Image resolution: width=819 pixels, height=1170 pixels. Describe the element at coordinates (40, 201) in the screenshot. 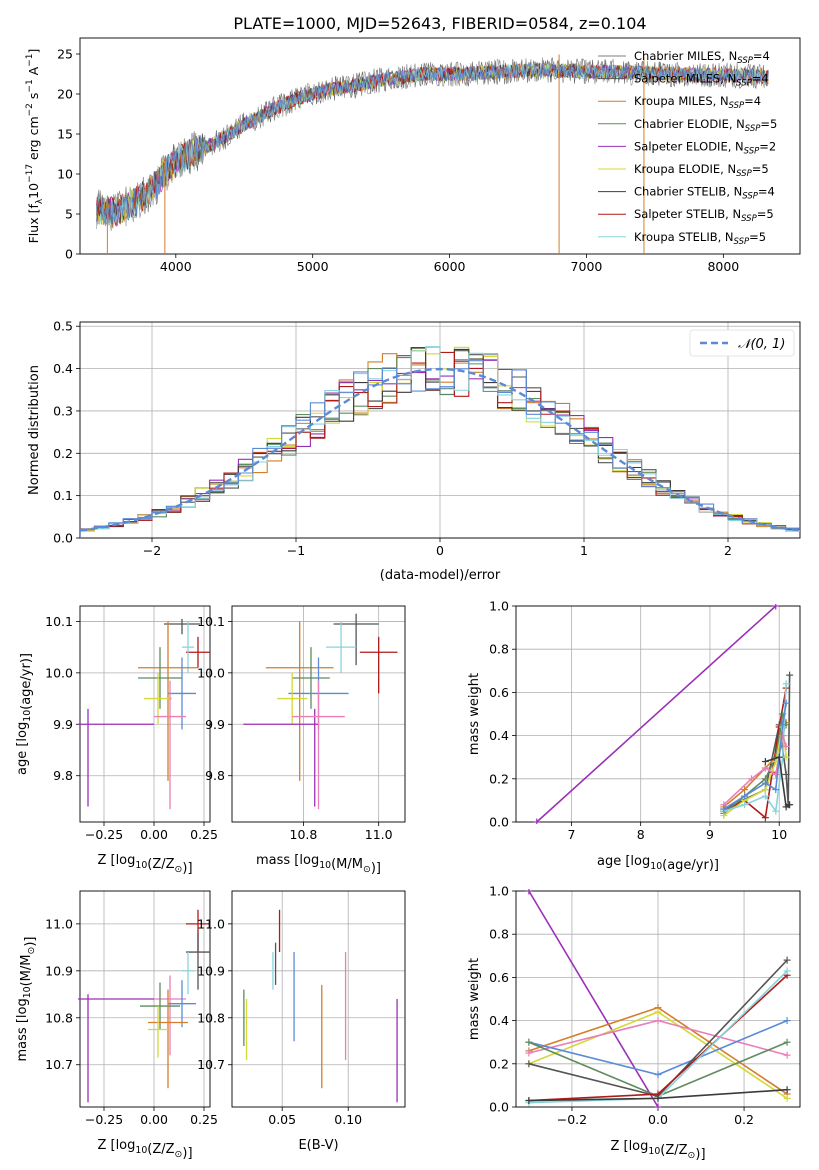

I see `ylabel-part: λ` at that location.